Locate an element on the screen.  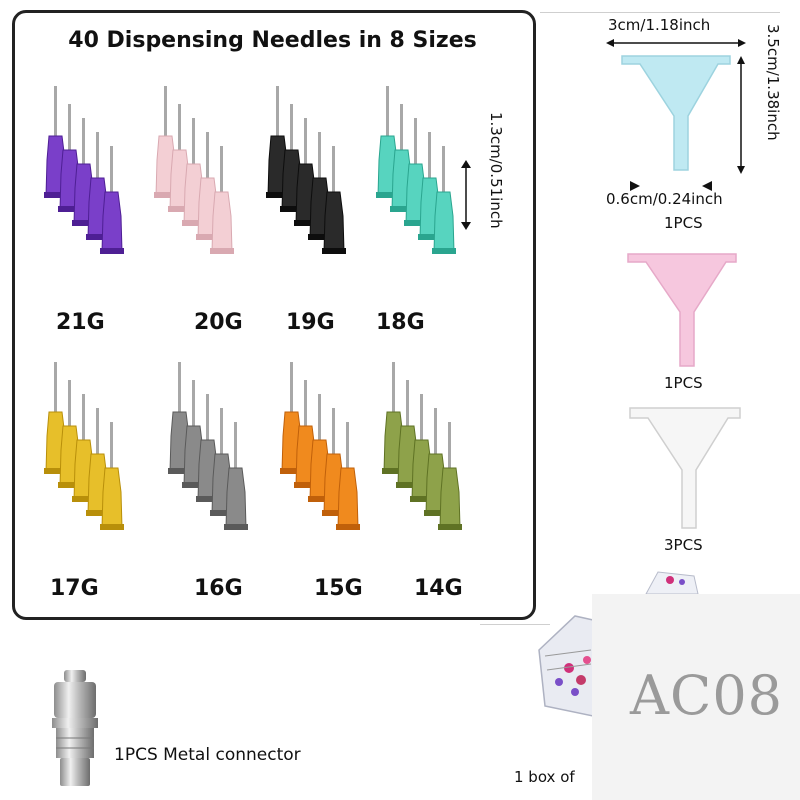
needle-group-20g is located at coordinates (194, 170).